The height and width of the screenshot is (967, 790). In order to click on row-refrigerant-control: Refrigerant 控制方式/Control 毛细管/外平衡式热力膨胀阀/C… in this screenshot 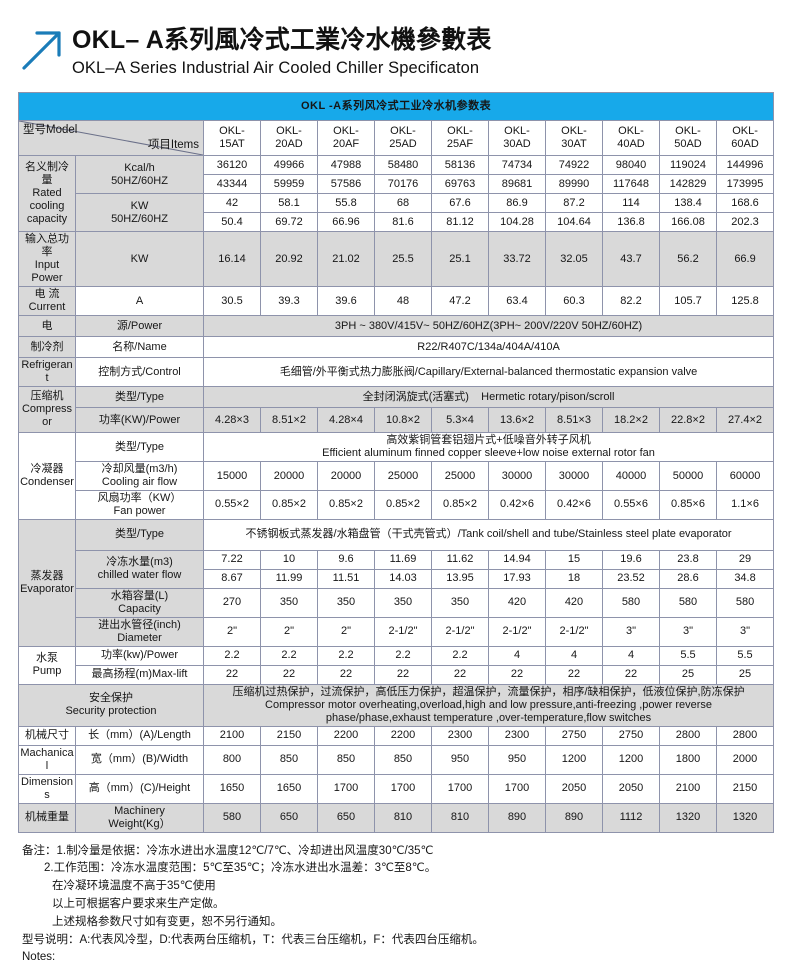, I will do `click(396, 372)`.